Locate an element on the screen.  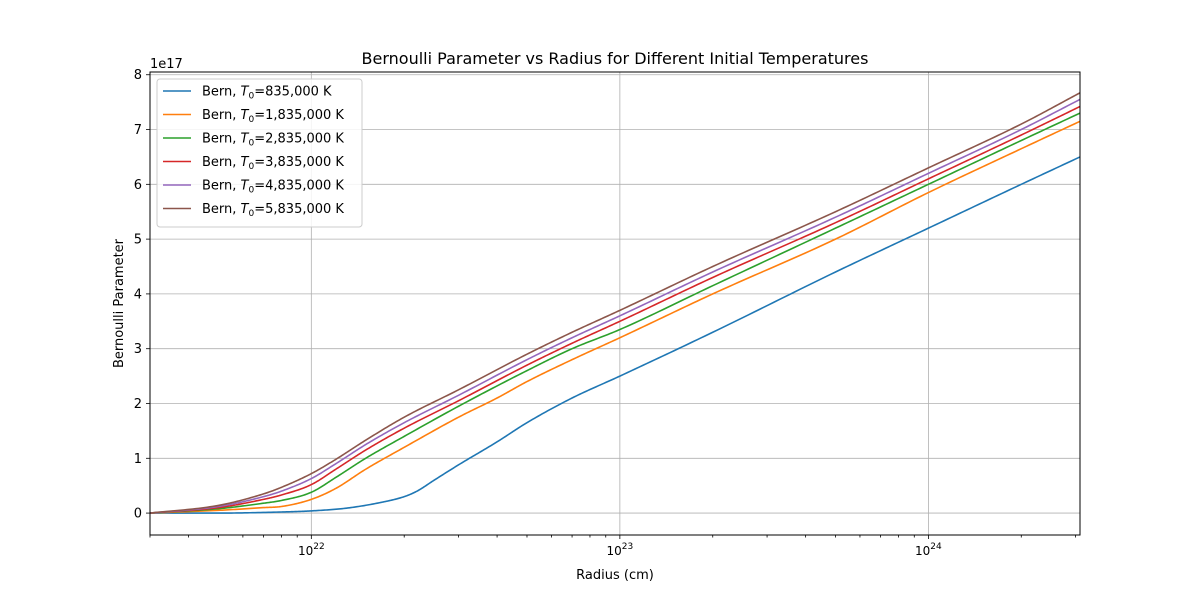
x-tick-exponent: 22 is located at coordinates (318, 547).